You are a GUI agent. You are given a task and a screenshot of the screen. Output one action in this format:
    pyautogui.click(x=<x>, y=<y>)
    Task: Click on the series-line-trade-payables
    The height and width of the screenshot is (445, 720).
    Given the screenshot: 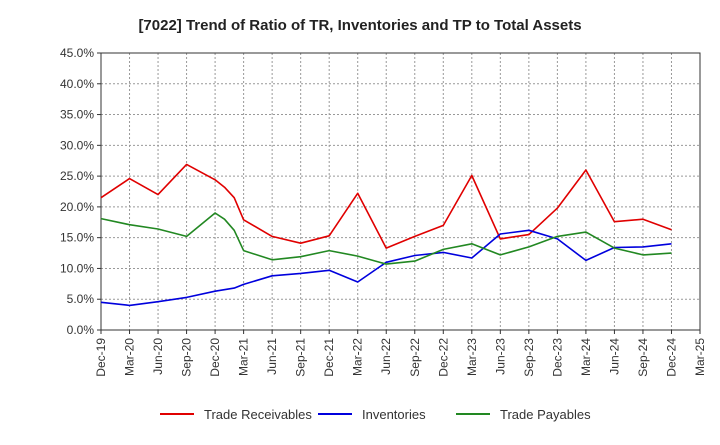 What is the action you would take?
    pyautogui.click(x=386, y=238)
    